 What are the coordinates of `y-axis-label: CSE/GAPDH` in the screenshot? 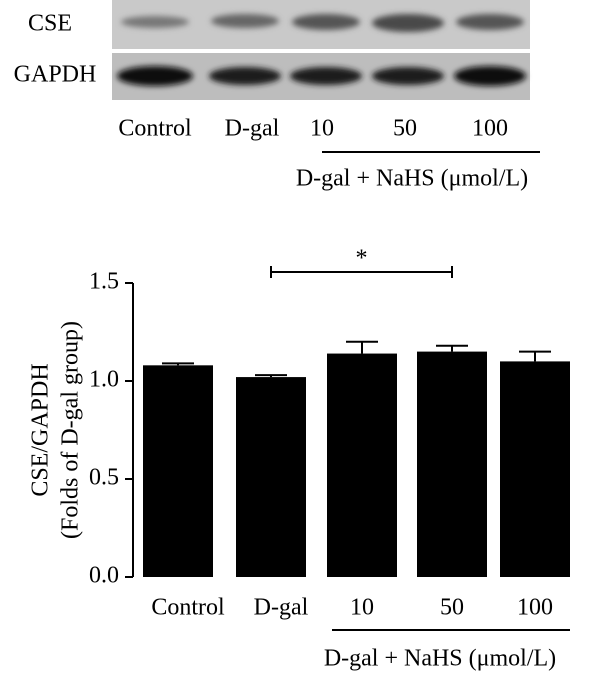 It's located at (41, 429).